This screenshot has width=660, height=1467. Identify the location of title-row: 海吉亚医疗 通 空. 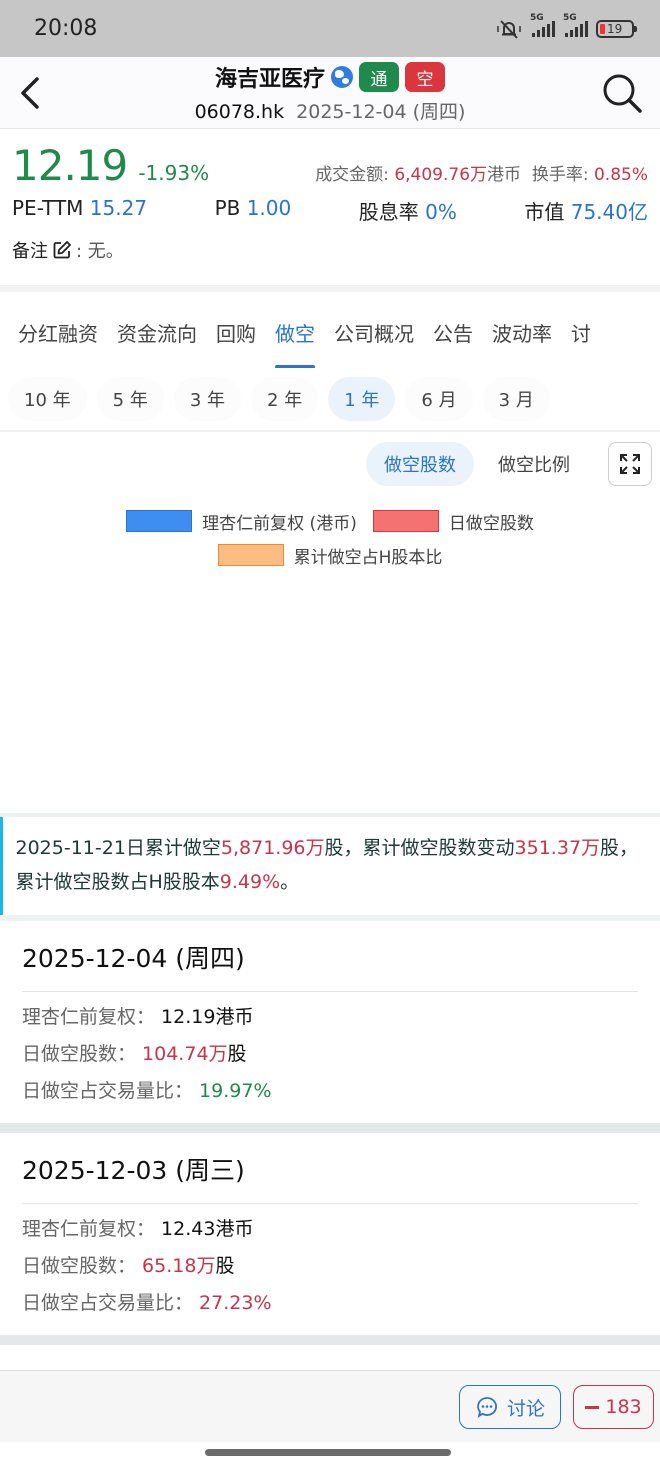
(330, 77).